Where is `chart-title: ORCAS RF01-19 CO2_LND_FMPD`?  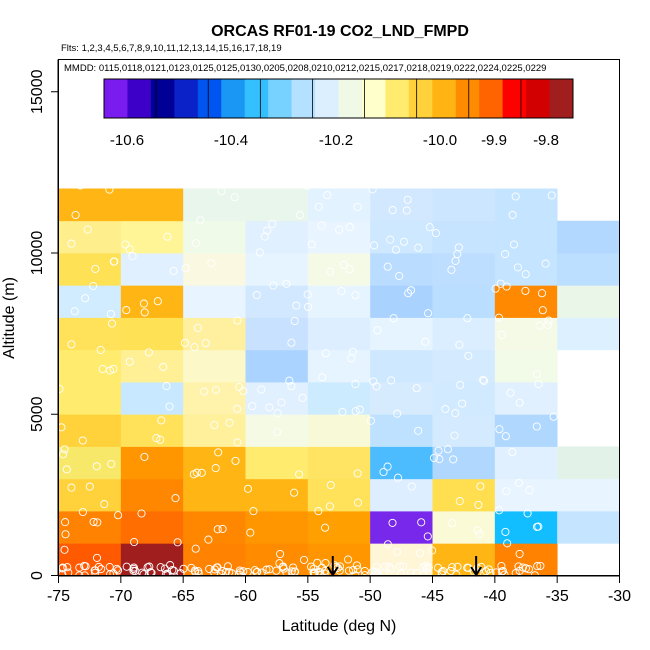 chart-title: ORCAS RF01-19 CO2_LND_FMPD is located at coordinates (340, 31).